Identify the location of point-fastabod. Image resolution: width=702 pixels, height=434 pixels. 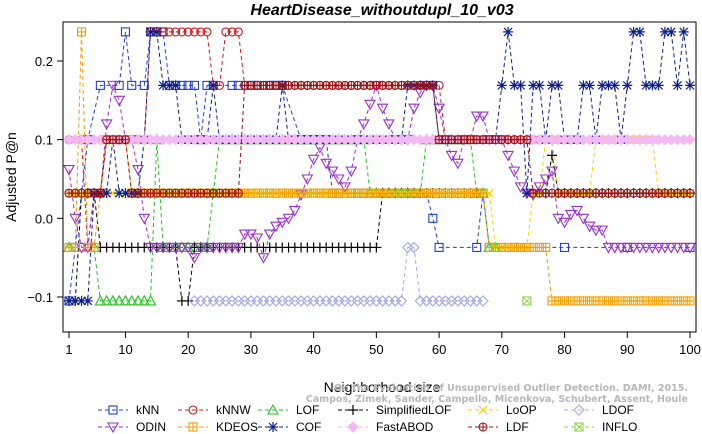
(690, 139).